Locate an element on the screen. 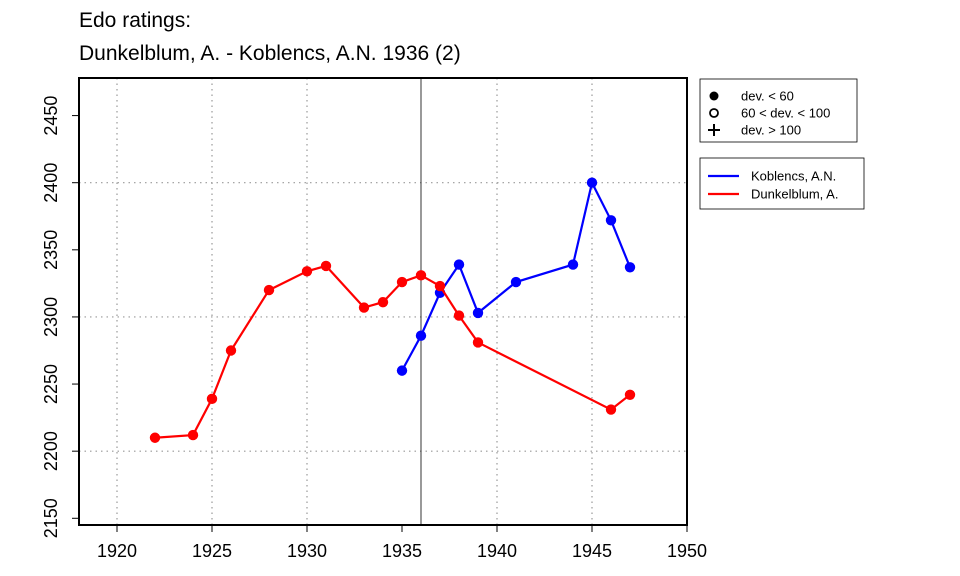 Image resolution: width=960 pixels, height=576 pixels. x-tick-label: 1920 is located at coordinates (117, 551).